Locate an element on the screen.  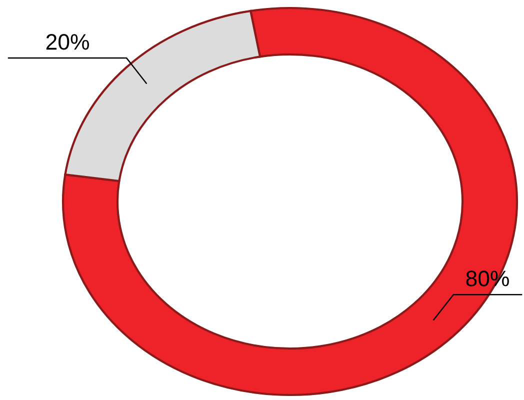
data-label: 20% is located at coordinates (67, 42).